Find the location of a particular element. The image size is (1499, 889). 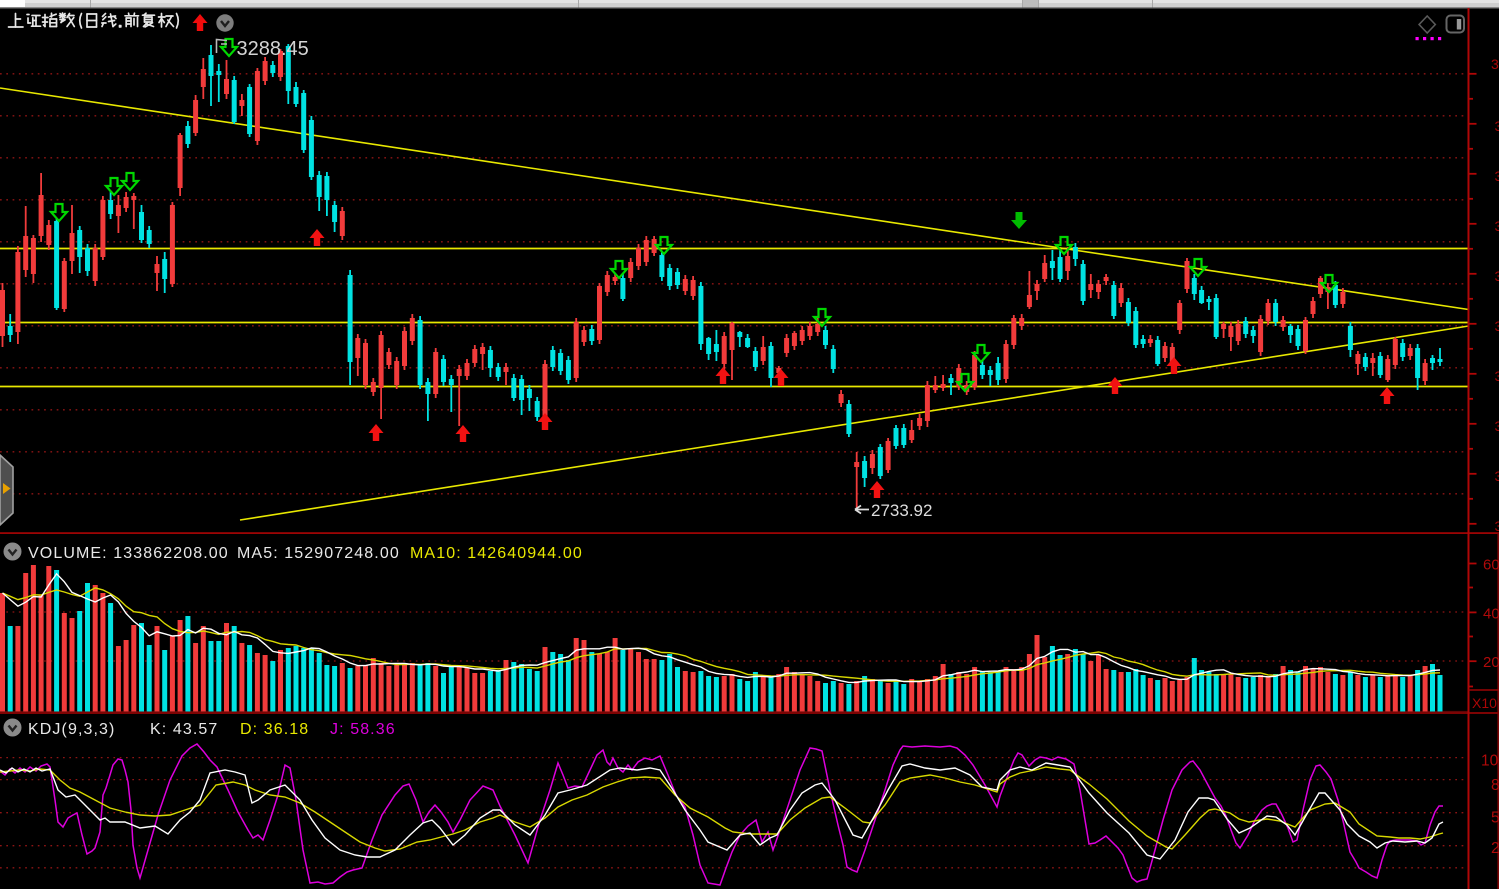

svg-text: KDJ(9,3,3) is located at coordinates (71, 729).